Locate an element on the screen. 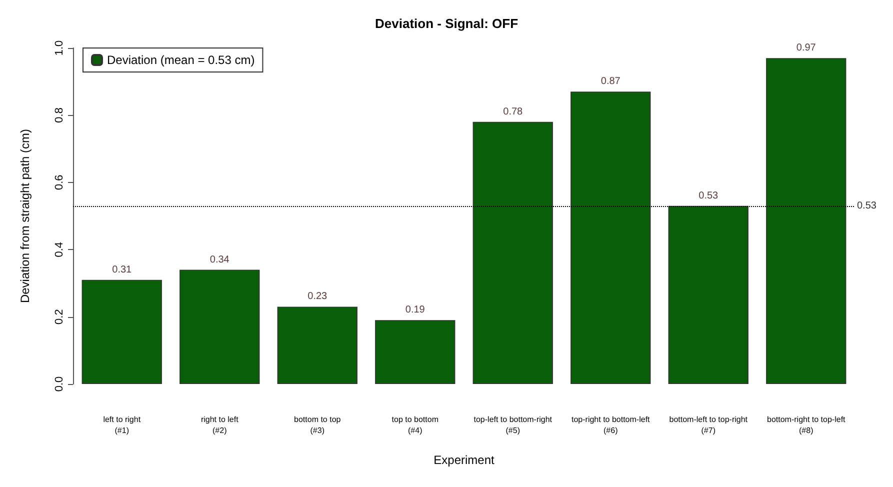 This screenshot has width=893, height=487. y-tick-label: 0.6 is located at coordinates (60, 182).